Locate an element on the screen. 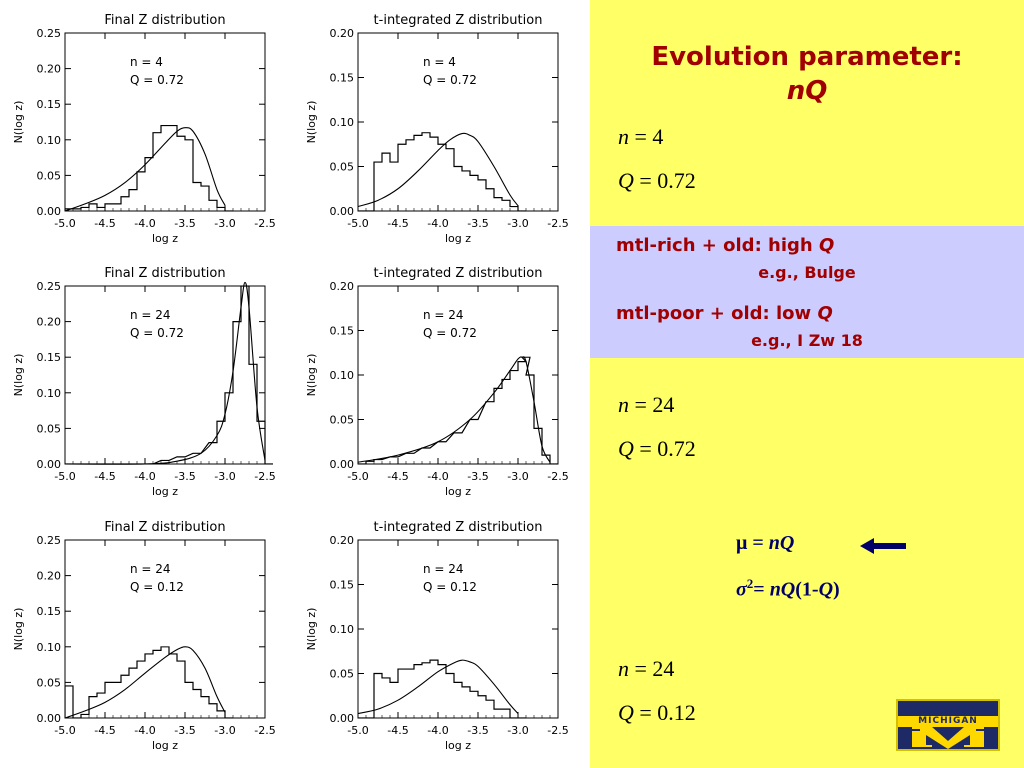 This screenshot has height=768, width=1024. eq-mu: μ = nQ is located at coordinates (765, 543).